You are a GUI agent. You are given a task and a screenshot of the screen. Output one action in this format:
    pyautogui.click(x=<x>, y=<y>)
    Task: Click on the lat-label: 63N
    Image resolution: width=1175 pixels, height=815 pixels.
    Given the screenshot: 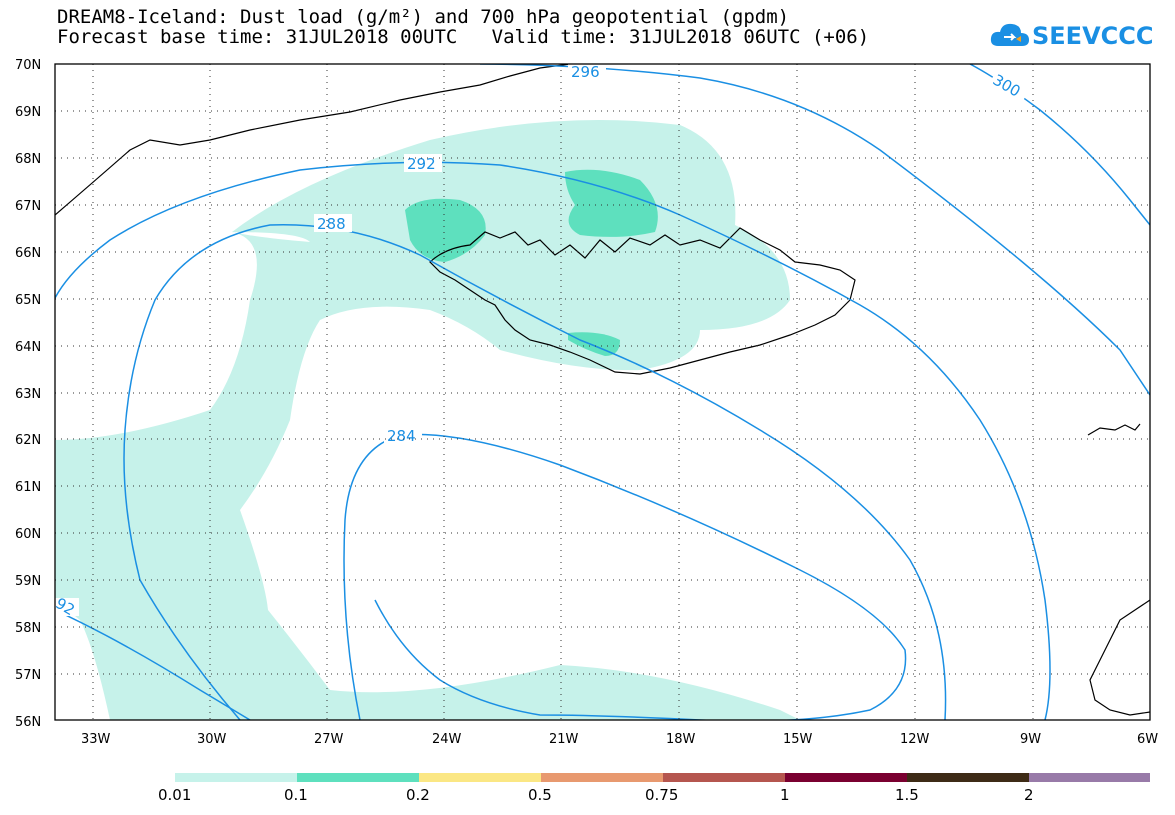 What is the action you would take?
    pyautogui.click(x=28, y=394)
    